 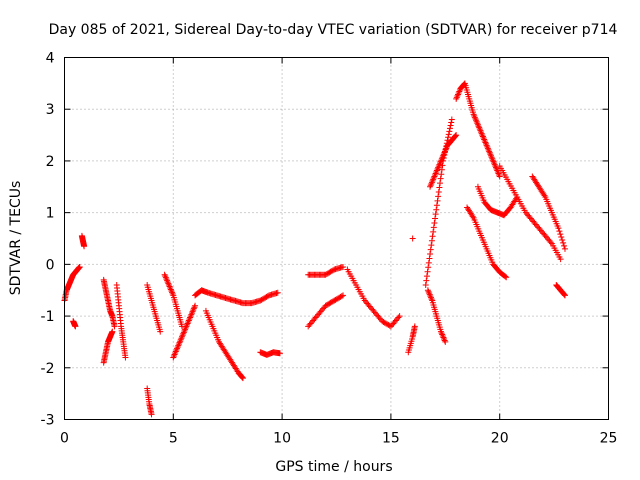 I want to click on x-axis-label: GPS time / hours, so click(x=333, y=467).